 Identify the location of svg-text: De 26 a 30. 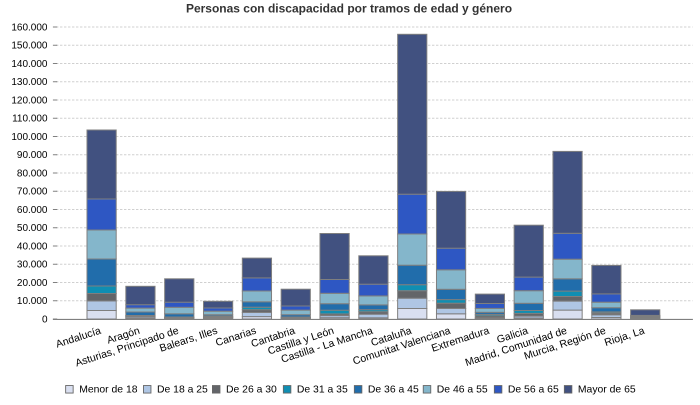
(251, 389).